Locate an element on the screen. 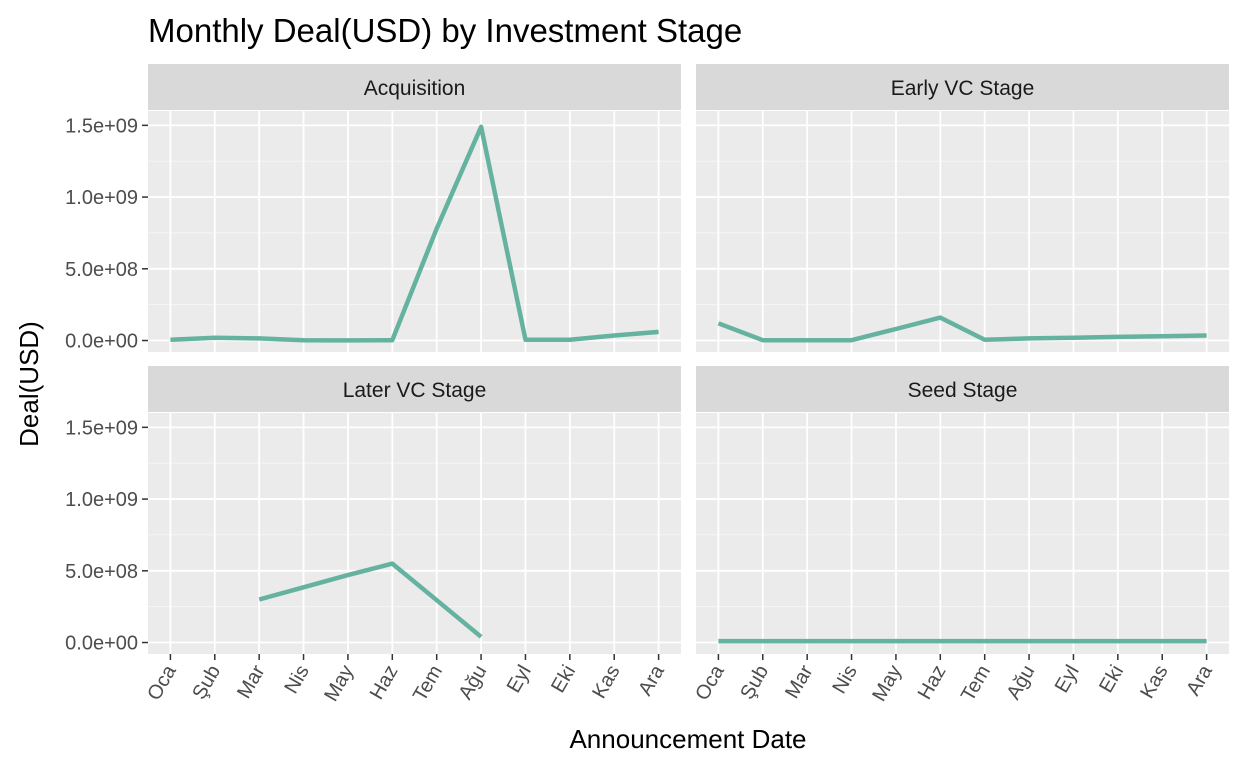 The width and height of the screenshot is (1244, 773). chart-title: Monthly Deal(USD) by Investment Stage is located at coordinates (445, 30).